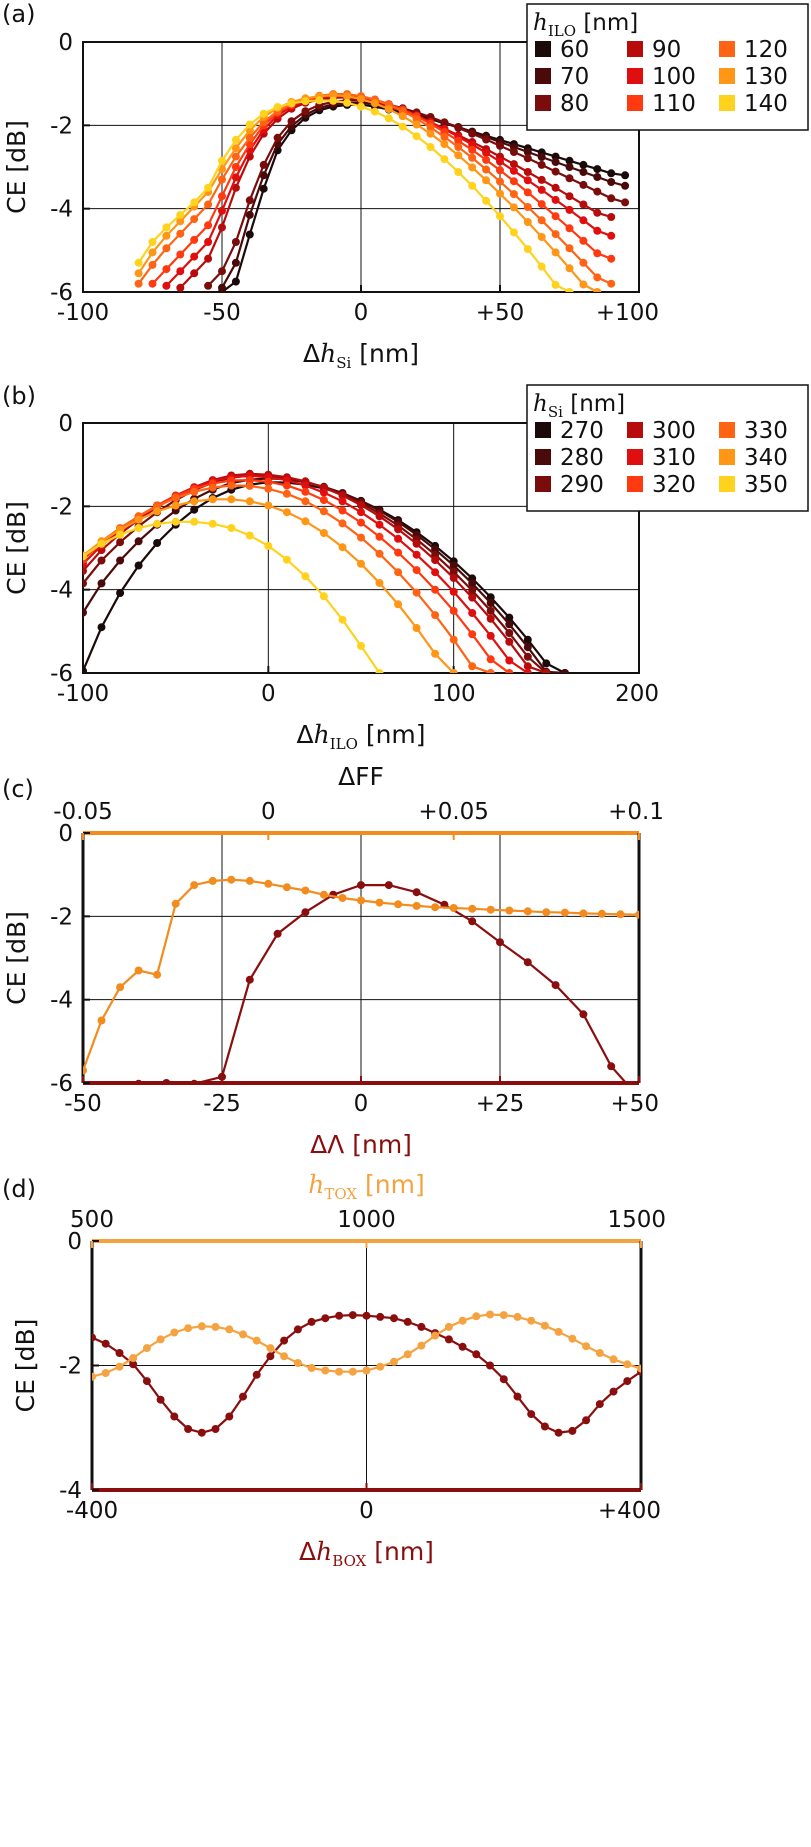 This screenshot has height=1847, width=811. Describe the element at coordinates (582, 485) in the screenshot. I see `legend-label: 290` at that location.